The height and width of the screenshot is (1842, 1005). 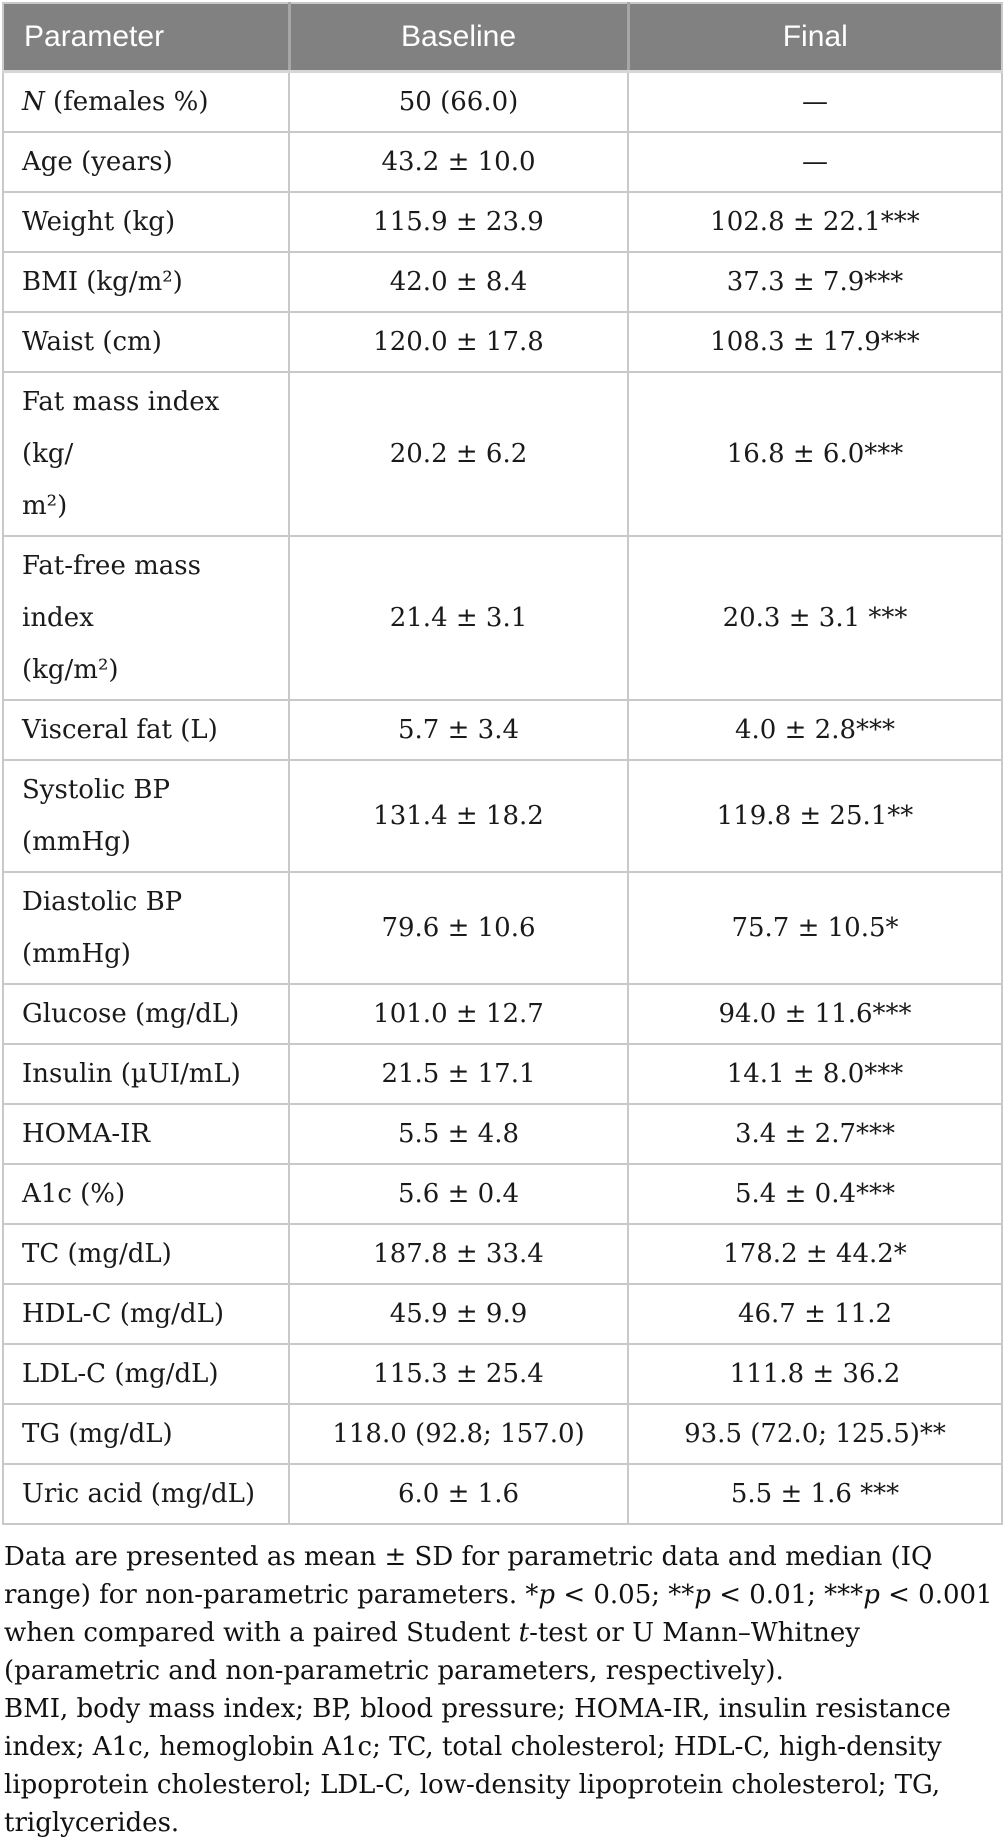 What do you see at coordinates (146, 1134) in the screenshot?
I see `param-label: HOMA-IR` at bounding box center [146, 1134].